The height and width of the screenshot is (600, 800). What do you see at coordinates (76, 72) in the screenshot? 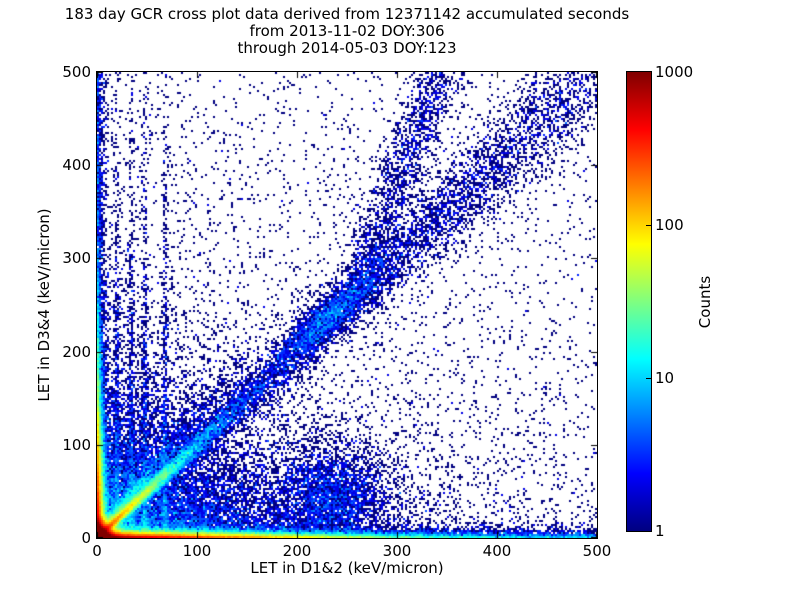
I see `y-tick-label-500: 500` at bounding box center [76, 72].